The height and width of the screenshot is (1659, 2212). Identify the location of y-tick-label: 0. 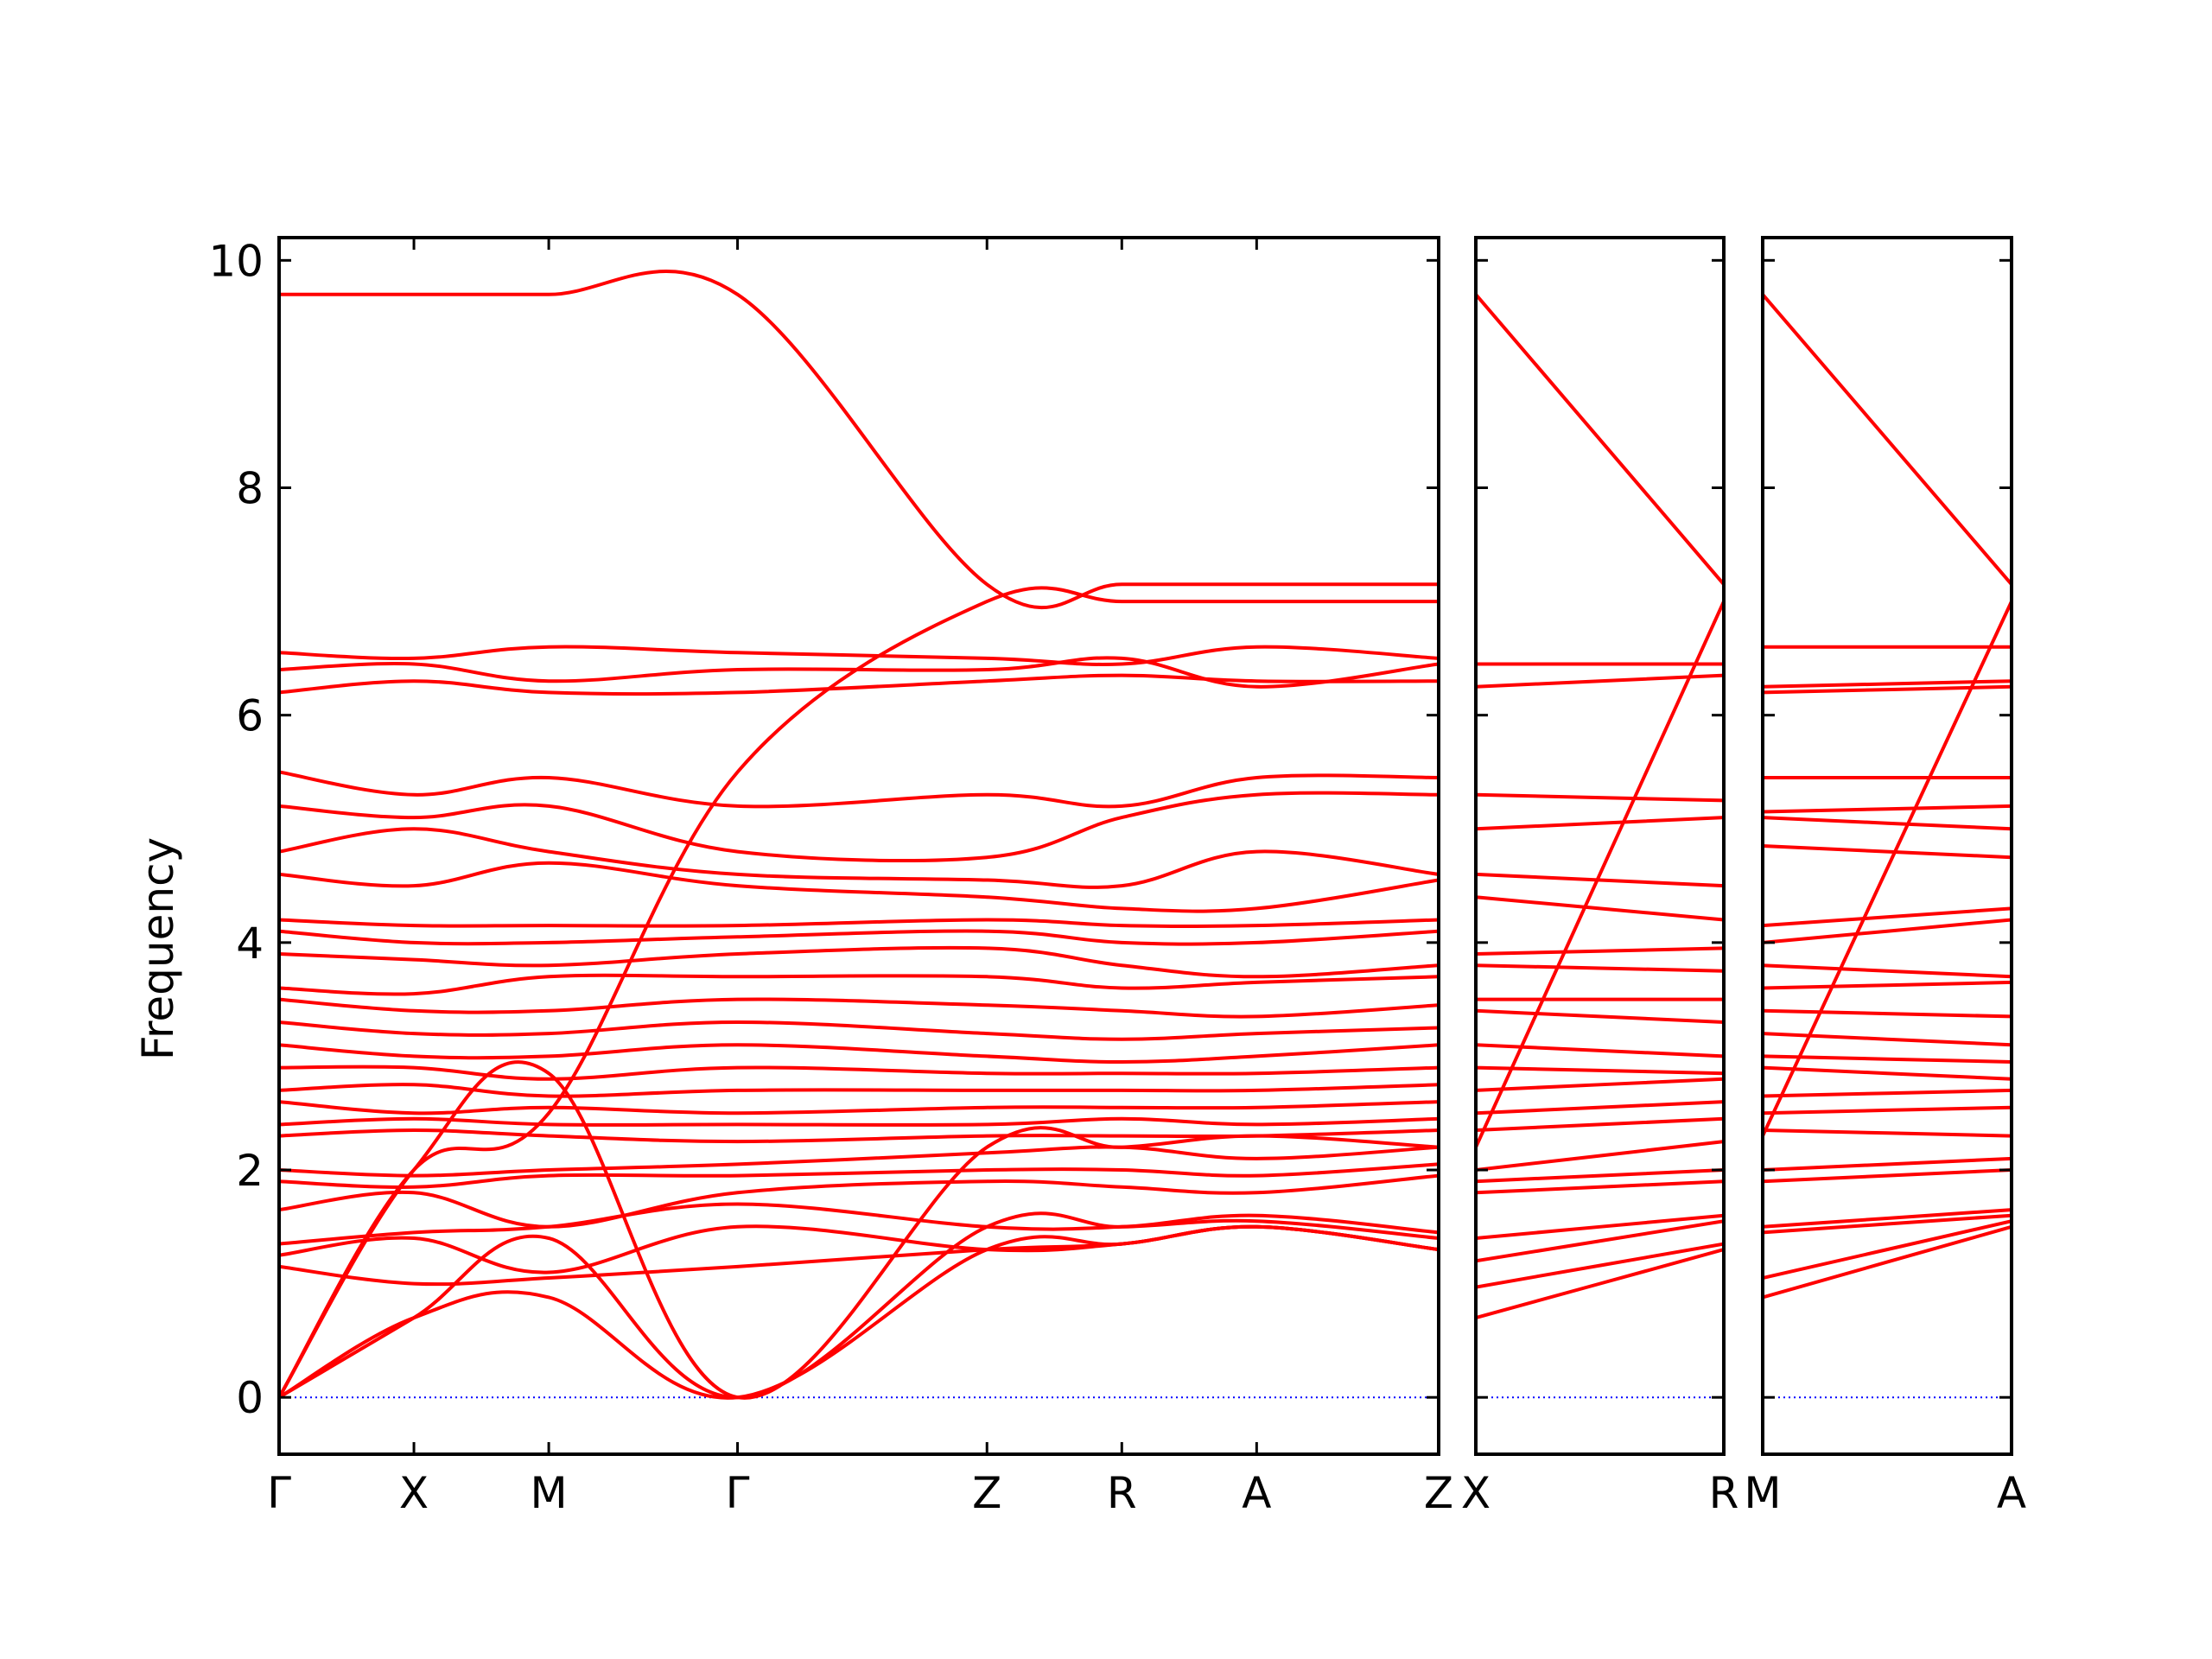
(250, 1398).